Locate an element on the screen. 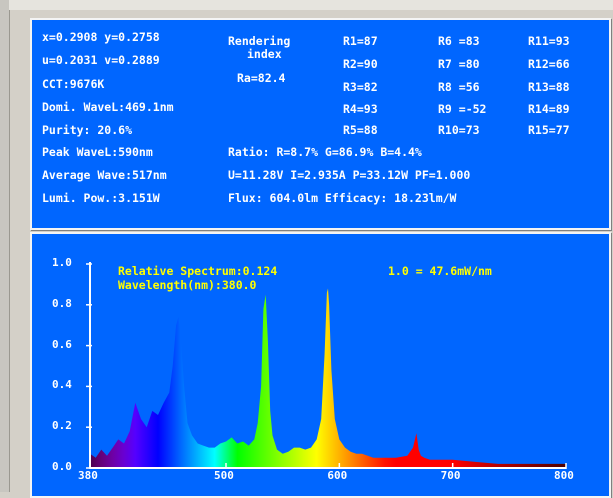 This screenshot has height=498, width=613. y-tick-label: 0.0 is located at coordinates (62, 466).